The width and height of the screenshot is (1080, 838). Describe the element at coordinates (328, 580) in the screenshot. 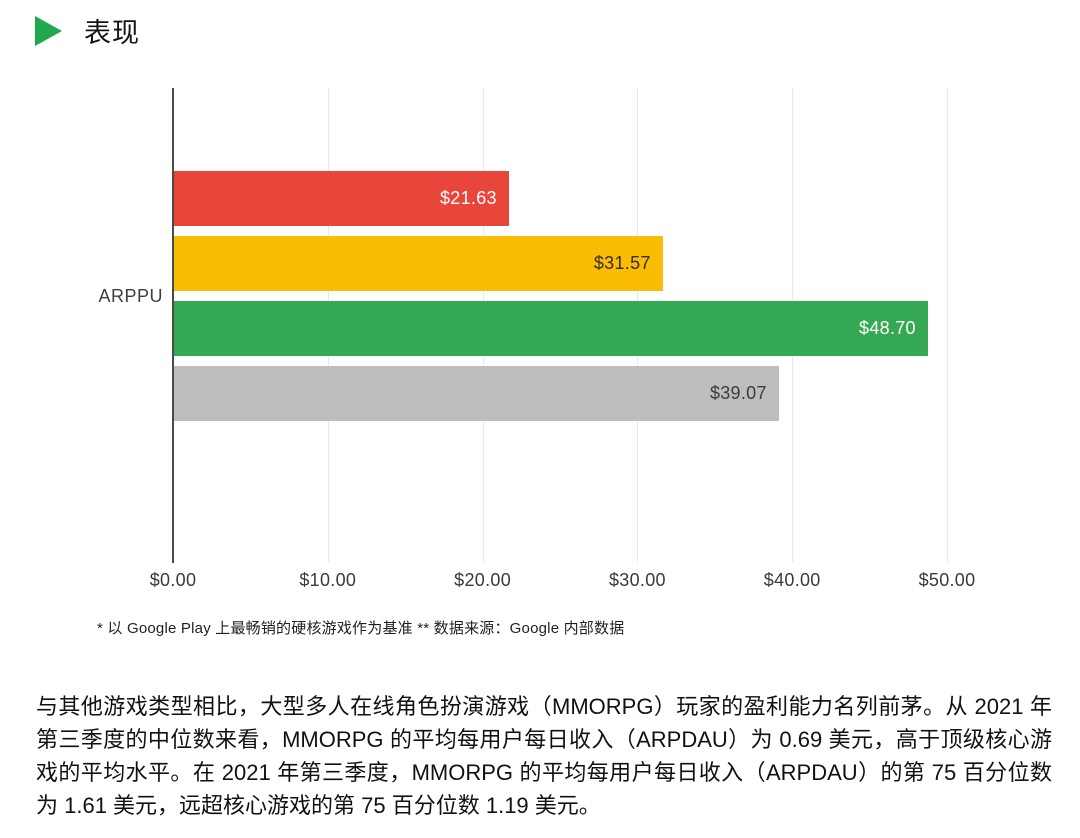

I see `x-axis-tick-label: $10.00` at that location.